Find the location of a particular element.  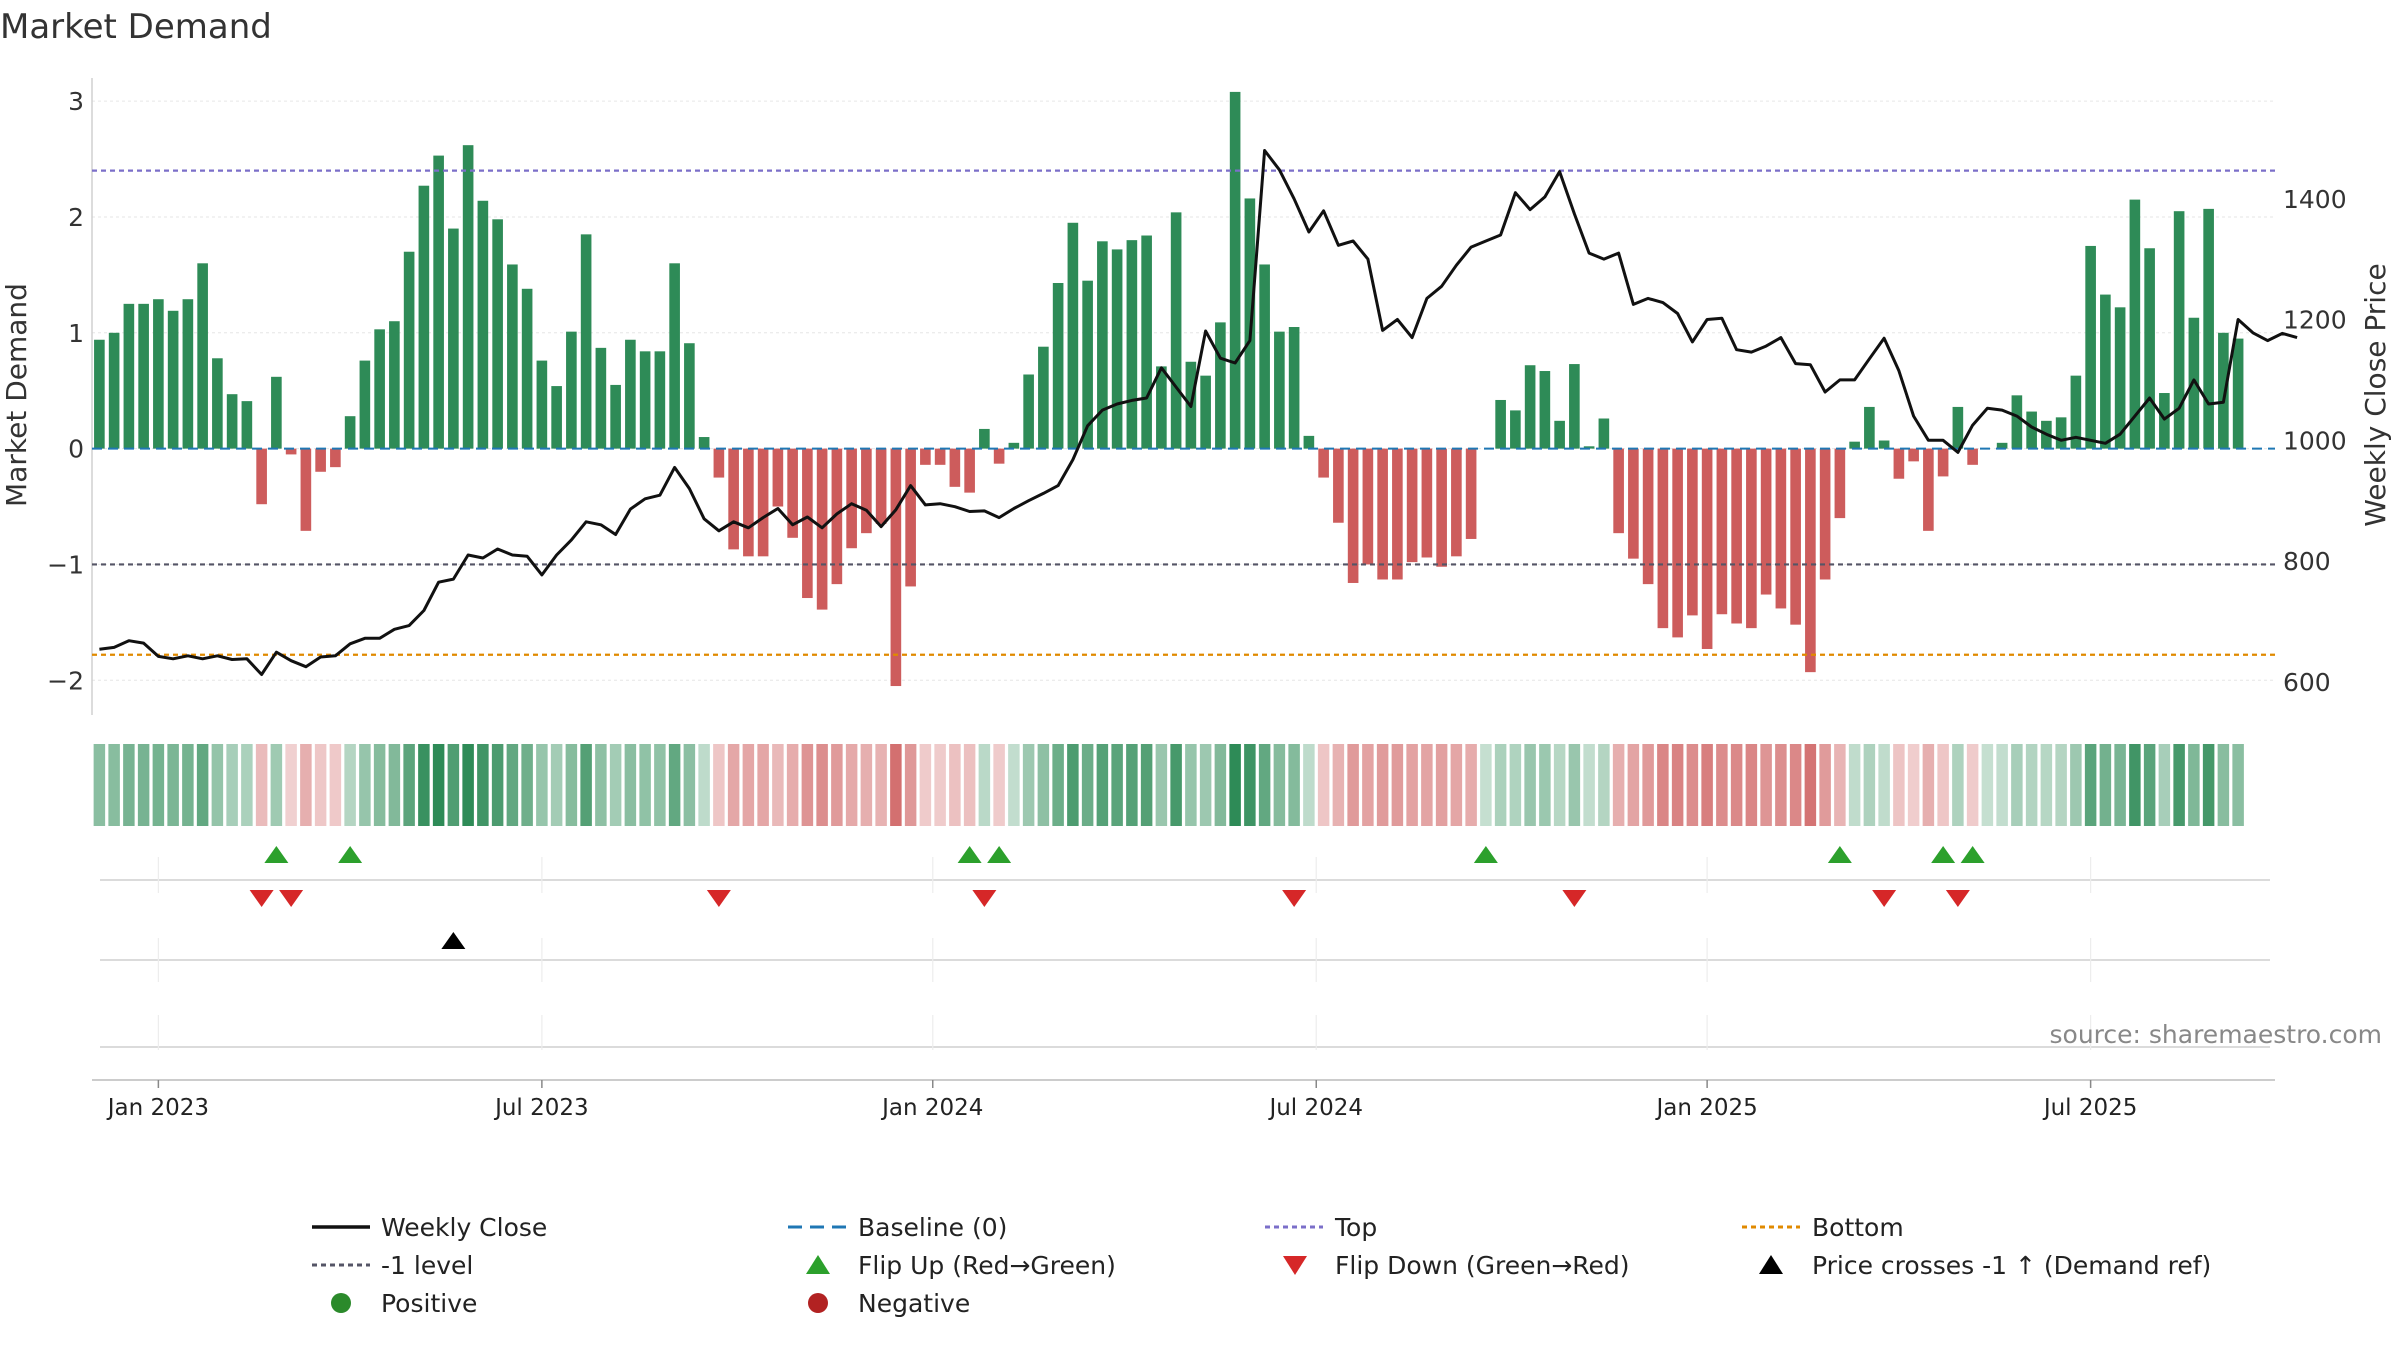

y-tick-label: −2 is located at coordinates (65, 680).